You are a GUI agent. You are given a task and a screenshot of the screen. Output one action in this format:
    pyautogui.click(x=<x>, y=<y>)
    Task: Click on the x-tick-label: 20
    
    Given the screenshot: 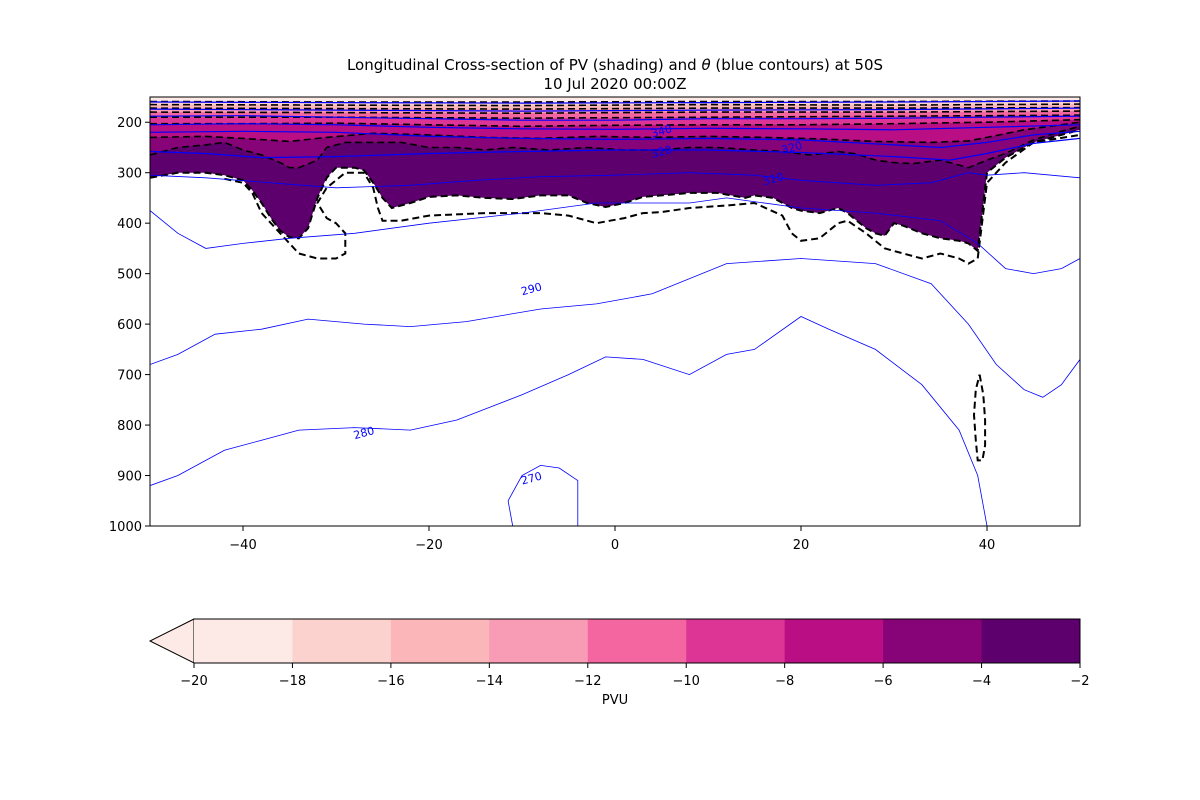 What is the action you would take?
    pyautogui.click(x=801, y=545)
    